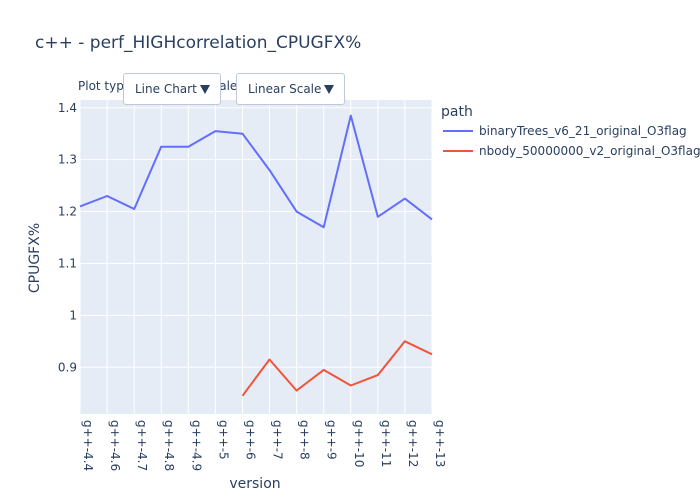 The height and width of the screenshot is (500, 700). What do you see at coordinates (413, 443) in the screenshot?
I see `x-tick-label: g++-12` at bounding box center [413, 443].